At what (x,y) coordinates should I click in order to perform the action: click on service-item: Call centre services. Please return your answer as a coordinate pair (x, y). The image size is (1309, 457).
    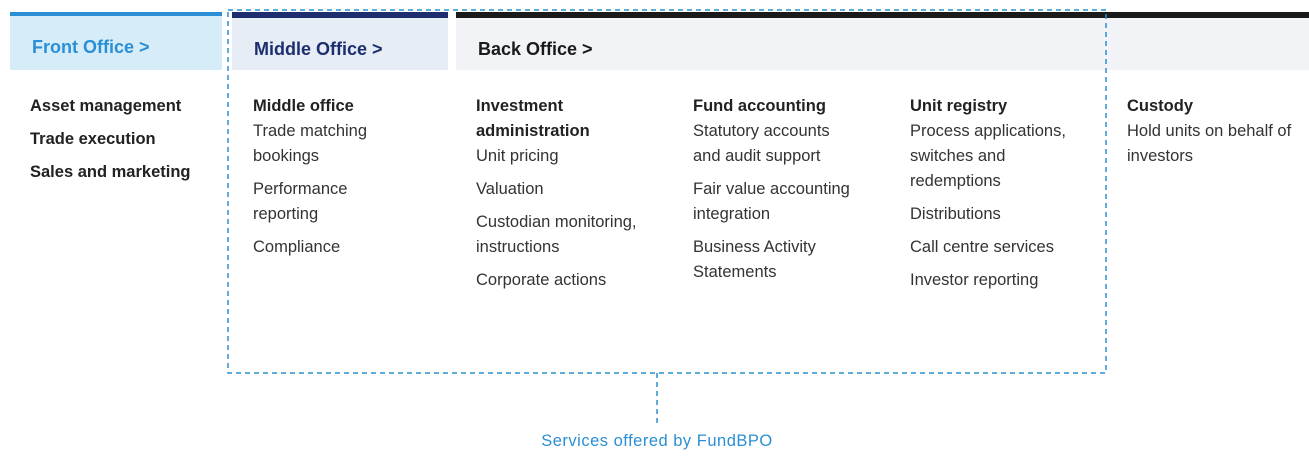
    Looking at the image, I should click on (982, 247).